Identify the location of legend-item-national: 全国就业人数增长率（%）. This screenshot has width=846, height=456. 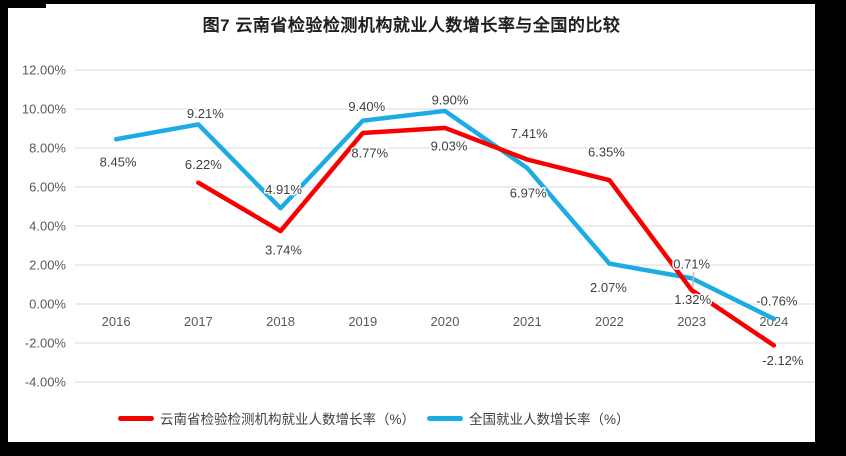
(528, 418).